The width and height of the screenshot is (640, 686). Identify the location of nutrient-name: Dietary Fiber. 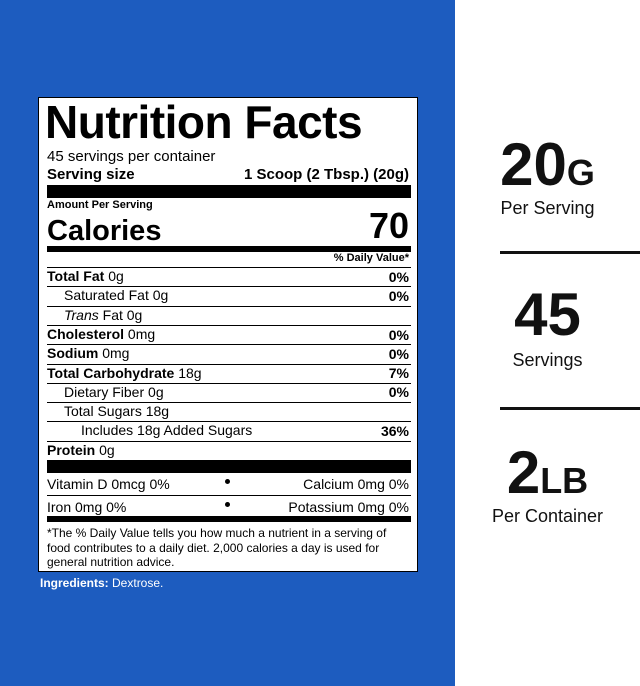
(104, 391).